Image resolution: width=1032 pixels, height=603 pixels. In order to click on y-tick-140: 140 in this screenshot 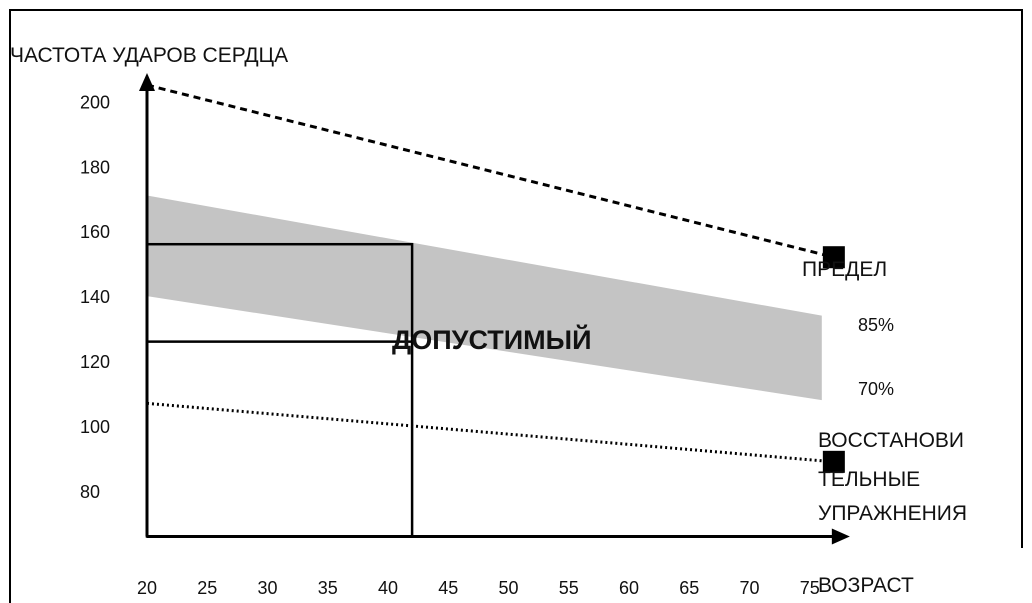, I will do `click(95, 297)`.